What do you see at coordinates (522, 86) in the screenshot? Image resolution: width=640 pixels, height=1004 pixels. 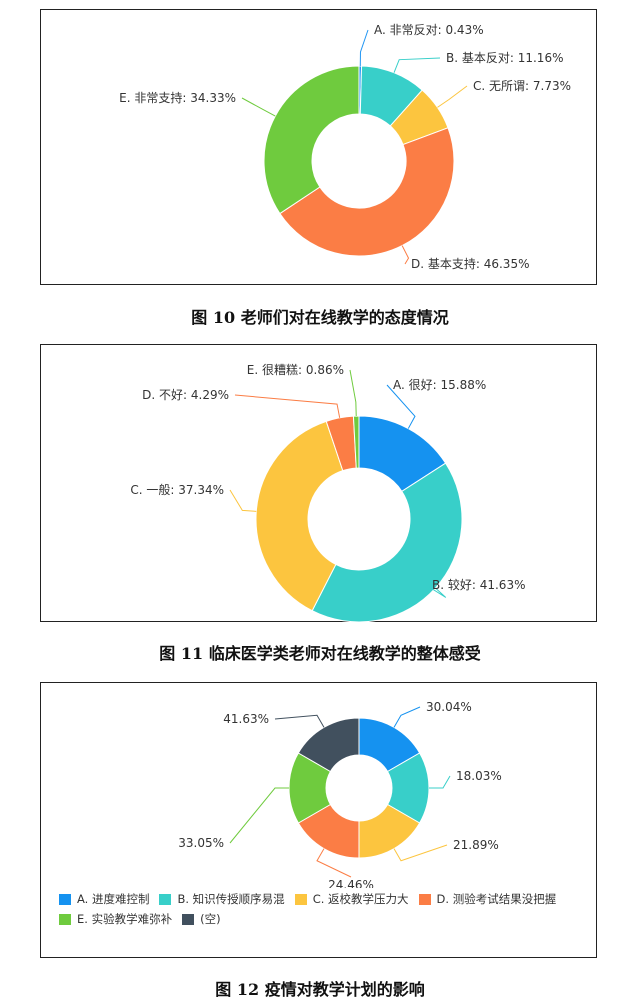 I see `data-label: C. 无所谓: 7.73%` at bounding box center [522, 86].